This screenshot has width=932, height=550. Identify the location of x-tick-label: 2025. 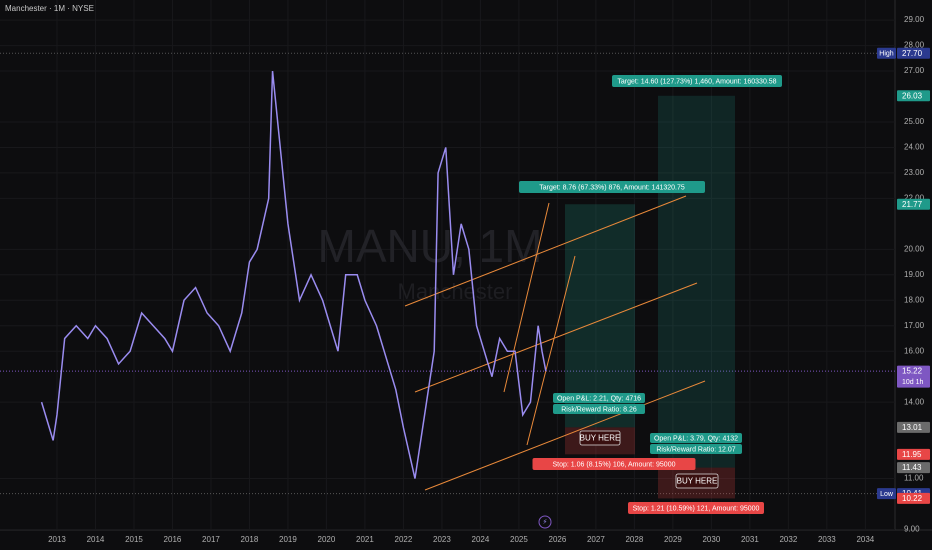
(519, 539).